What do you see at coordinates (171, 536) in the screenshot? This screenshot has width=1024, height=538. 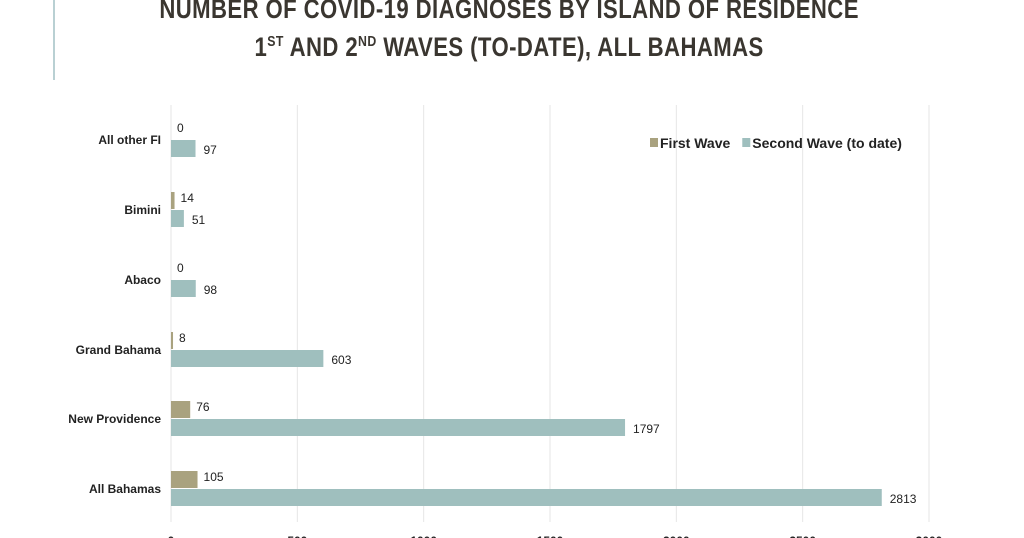 I see `x-tick-label: 0` at bounding box center [171, 536].